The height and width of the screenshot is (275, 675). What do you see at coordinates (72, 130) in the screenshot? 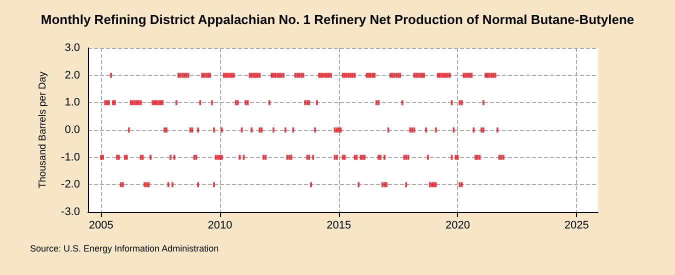
I see `y-tick-label: 0.0` at bounding box center [72, 130].